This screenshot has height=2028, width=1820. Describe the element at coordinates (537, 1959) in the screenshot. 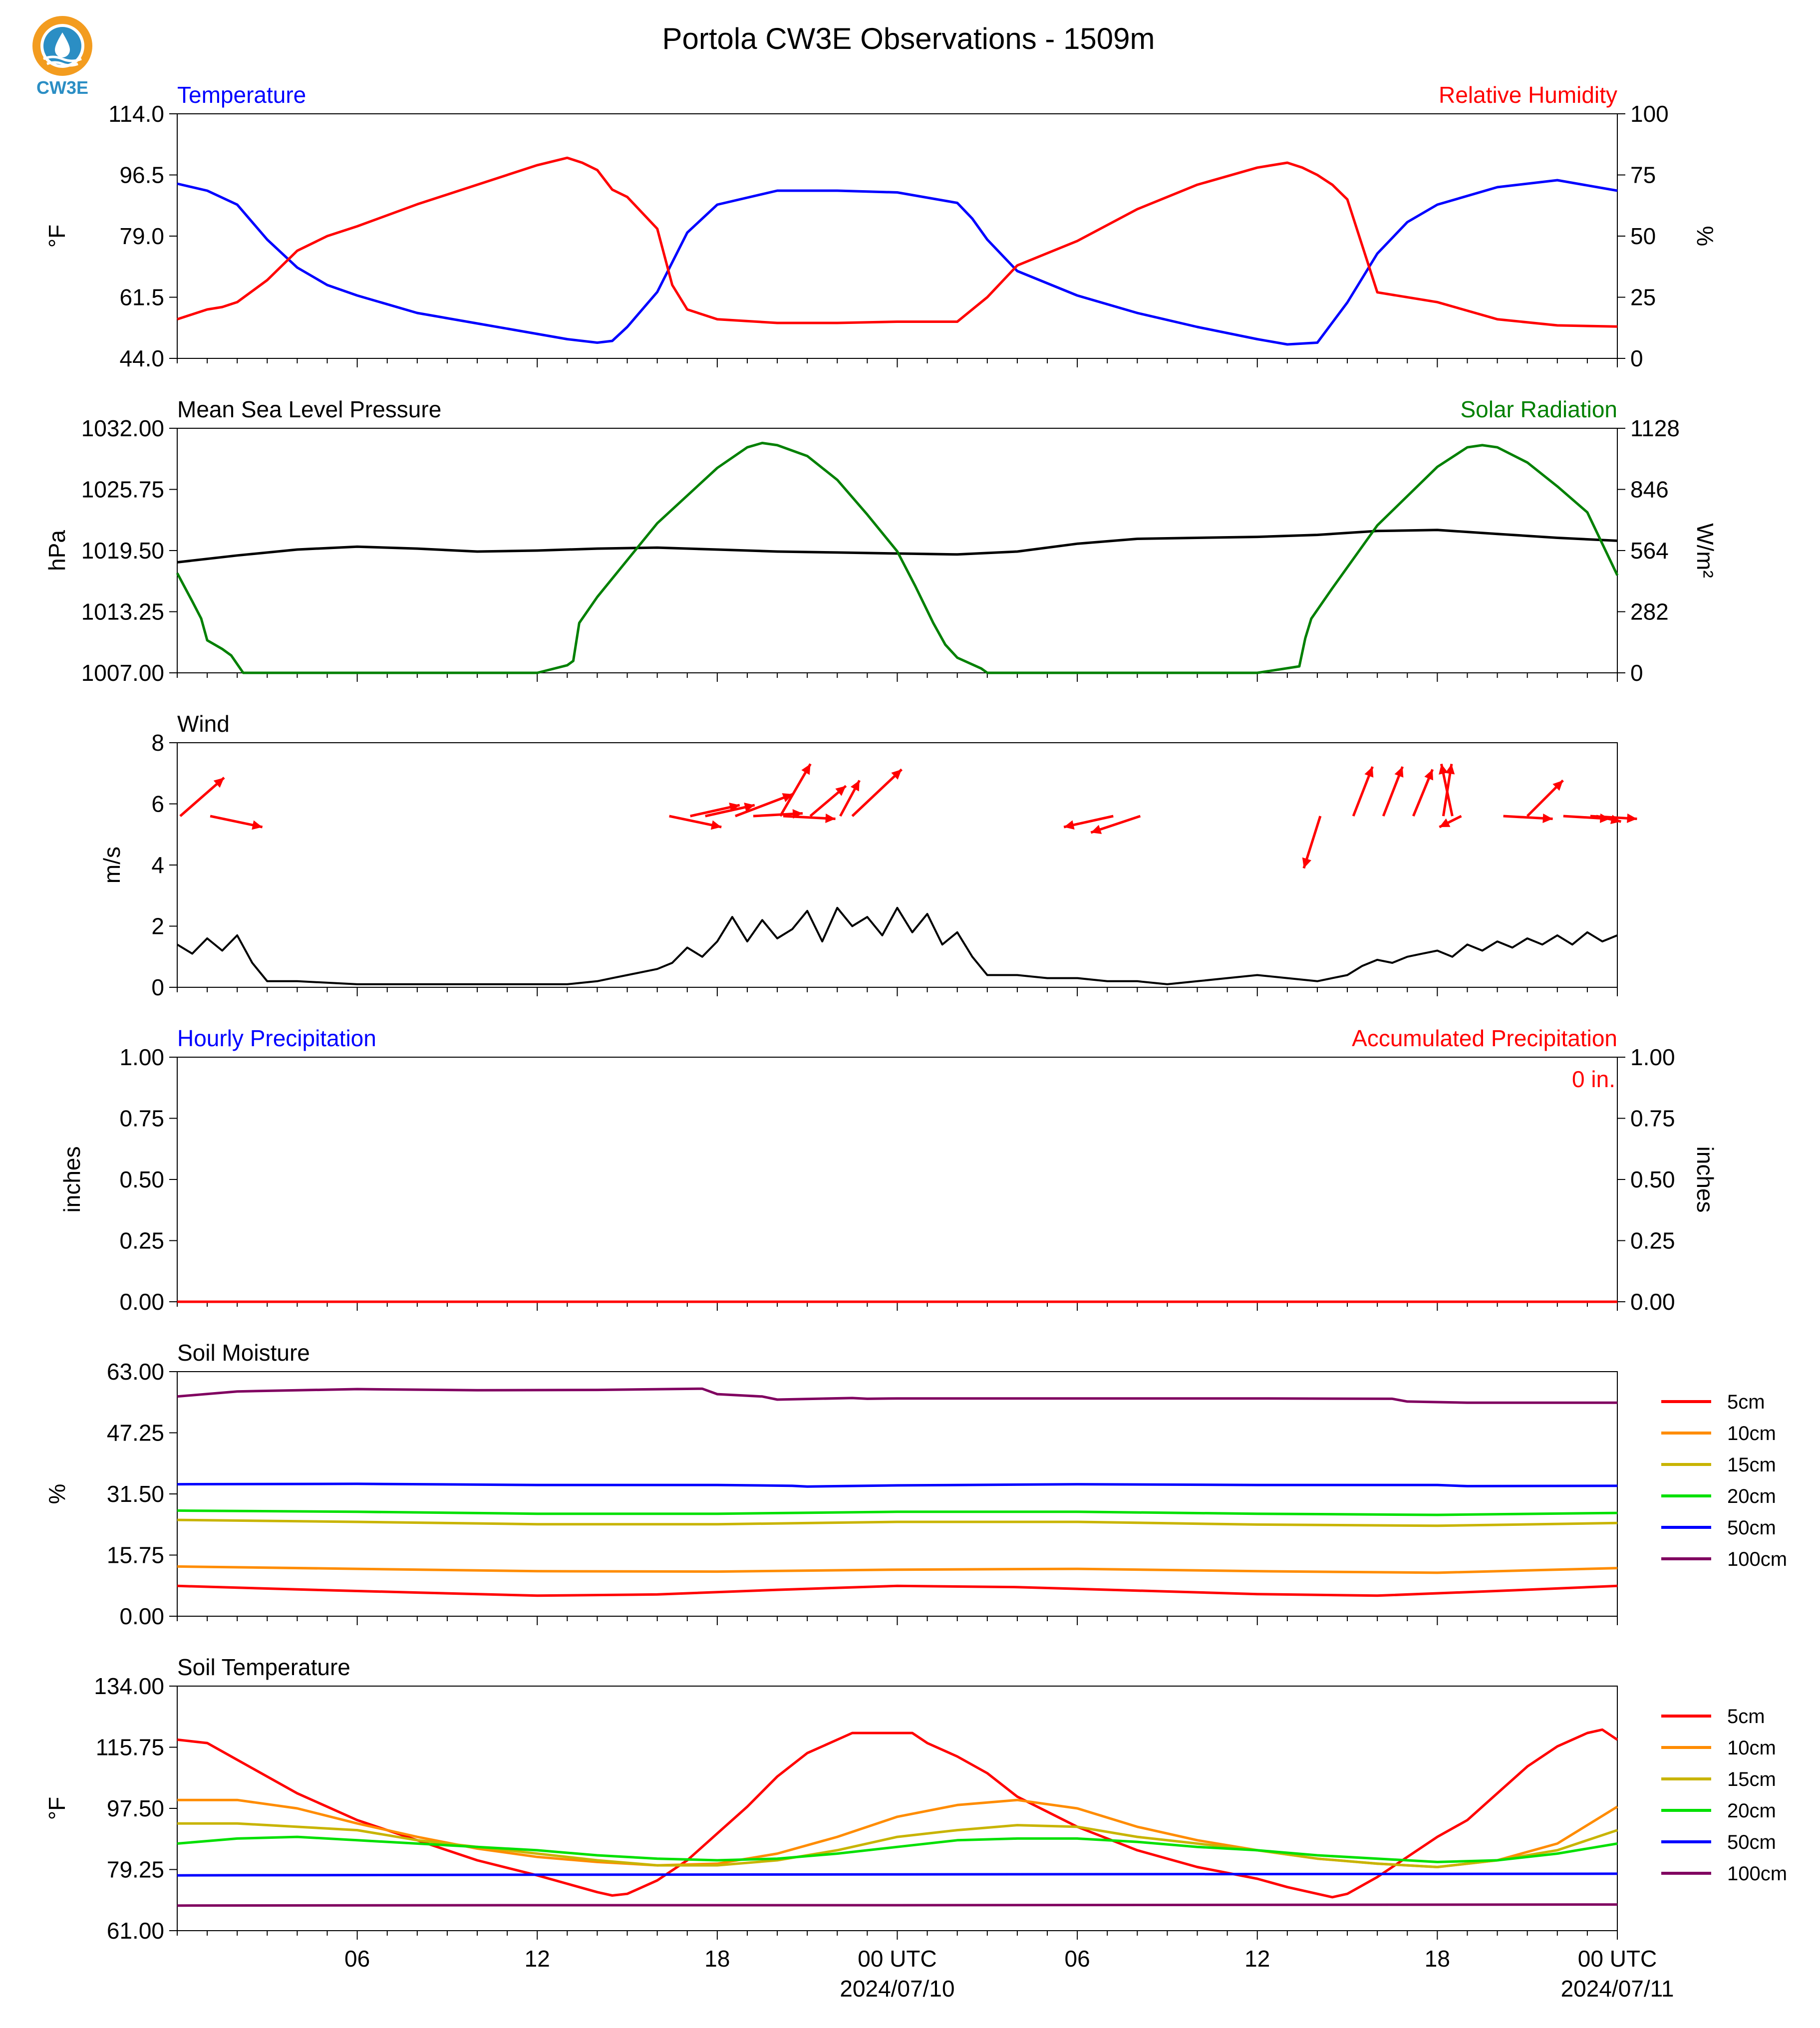

I see `x-tick-label: 12` at that location.